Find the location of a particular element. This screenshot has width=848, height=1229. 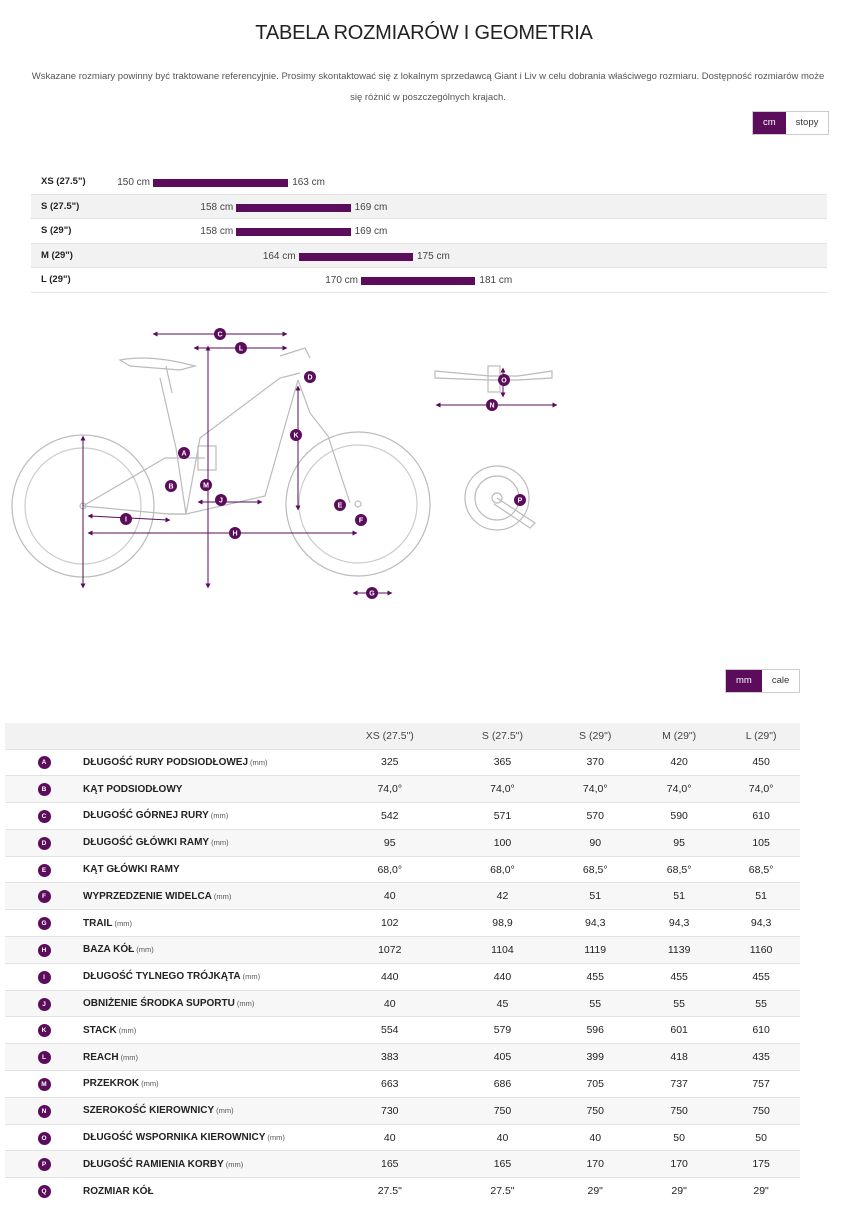

row-name-cell: DŁUGOŚĆ WSPORNIKA KIEROWNICY (mm) is located at coordinates (206, 1137).